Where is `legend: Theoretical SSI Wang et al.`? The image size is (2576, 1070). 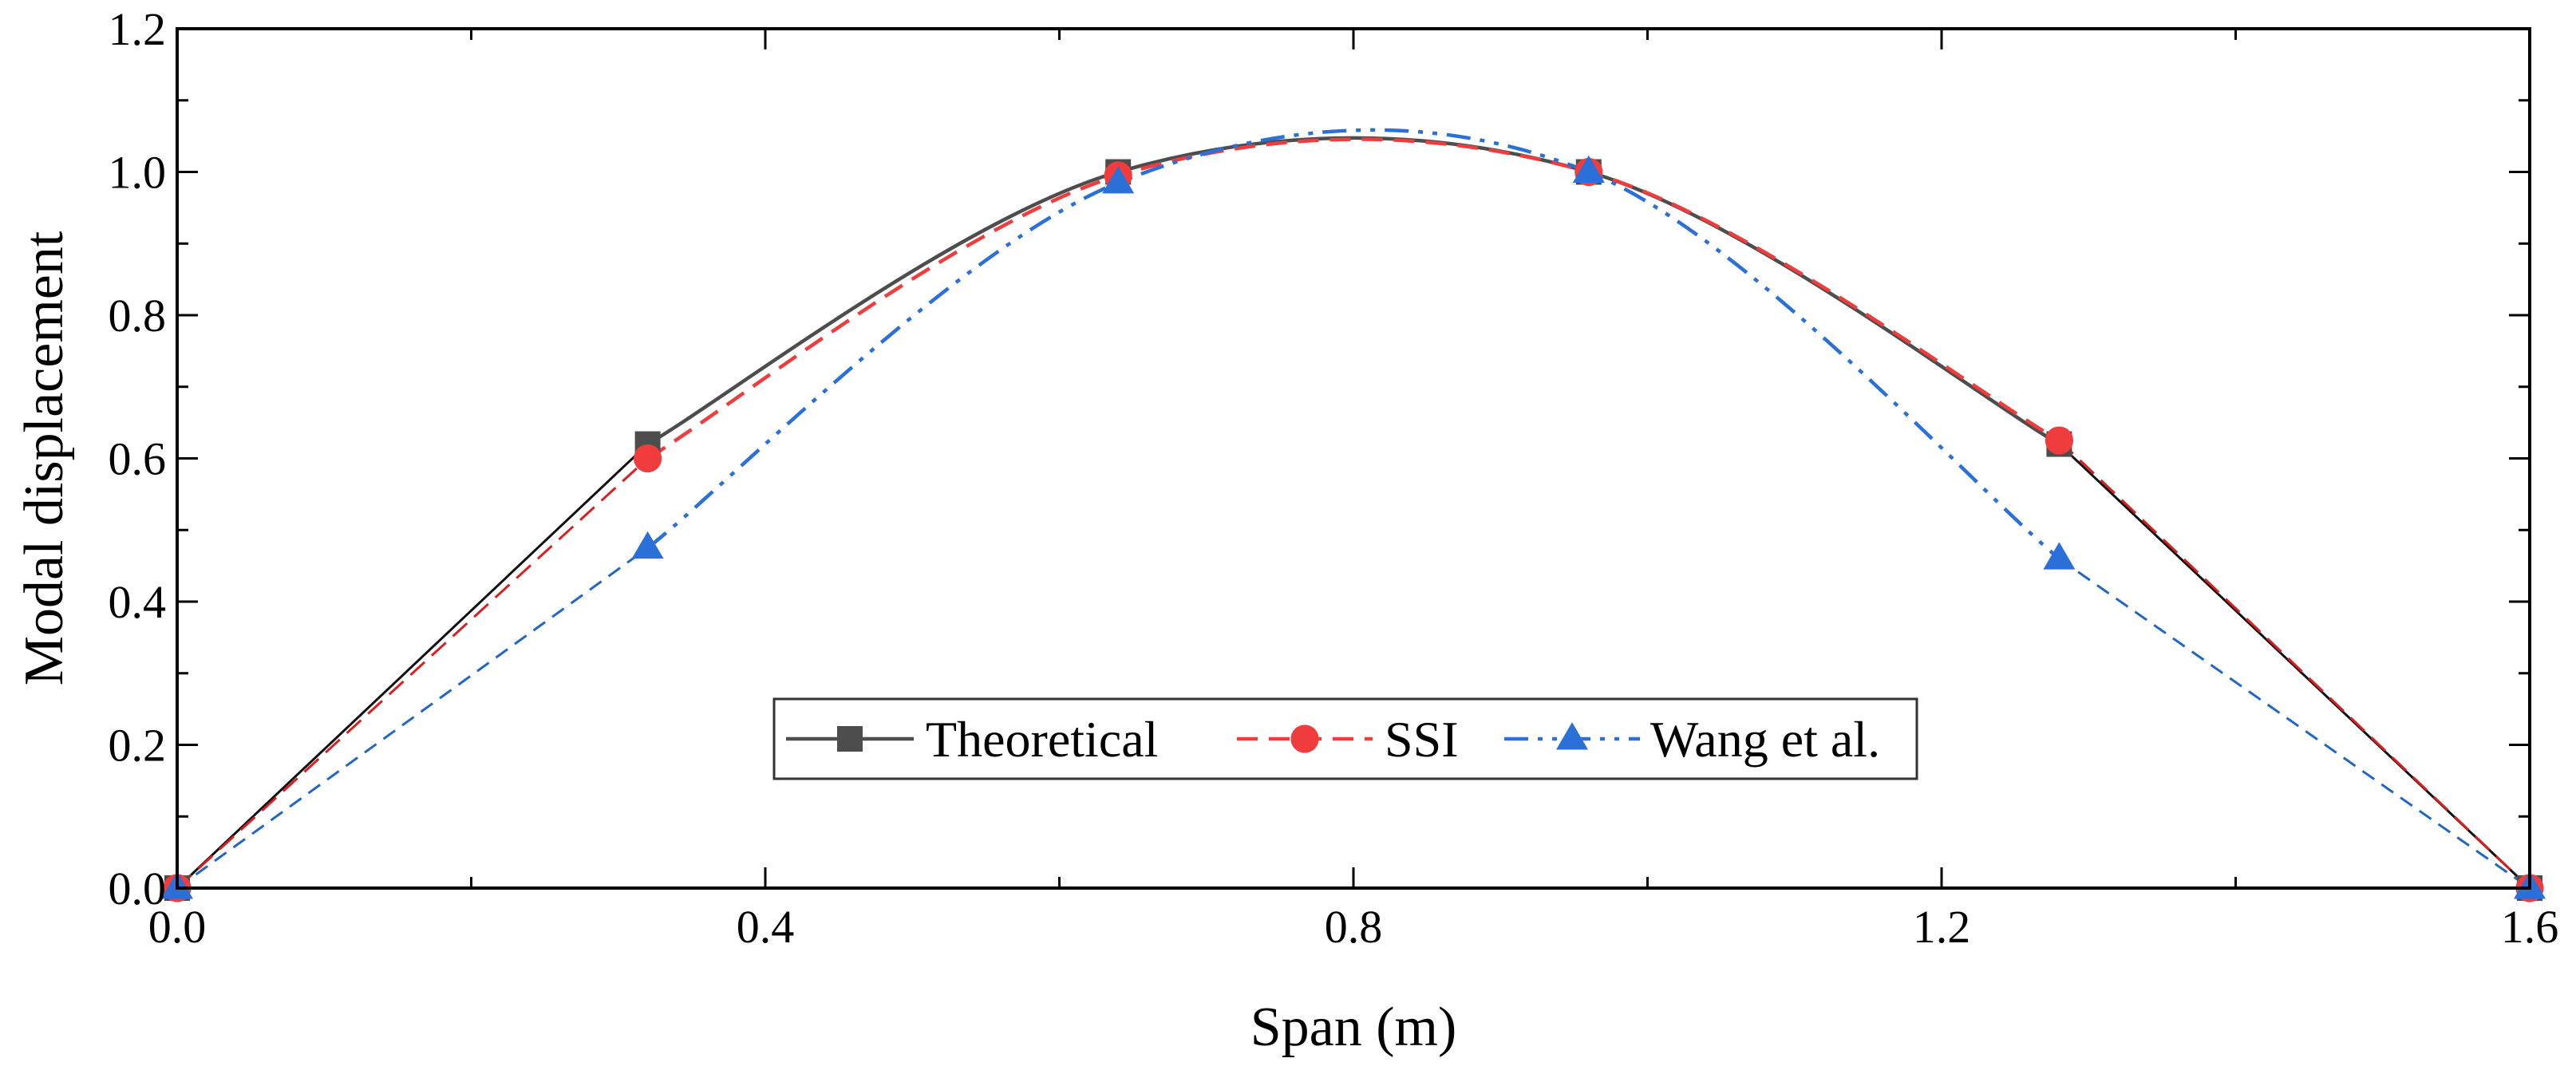 legend: Theoretical SSI Wang et al. is located at coordinates (1345, 738).